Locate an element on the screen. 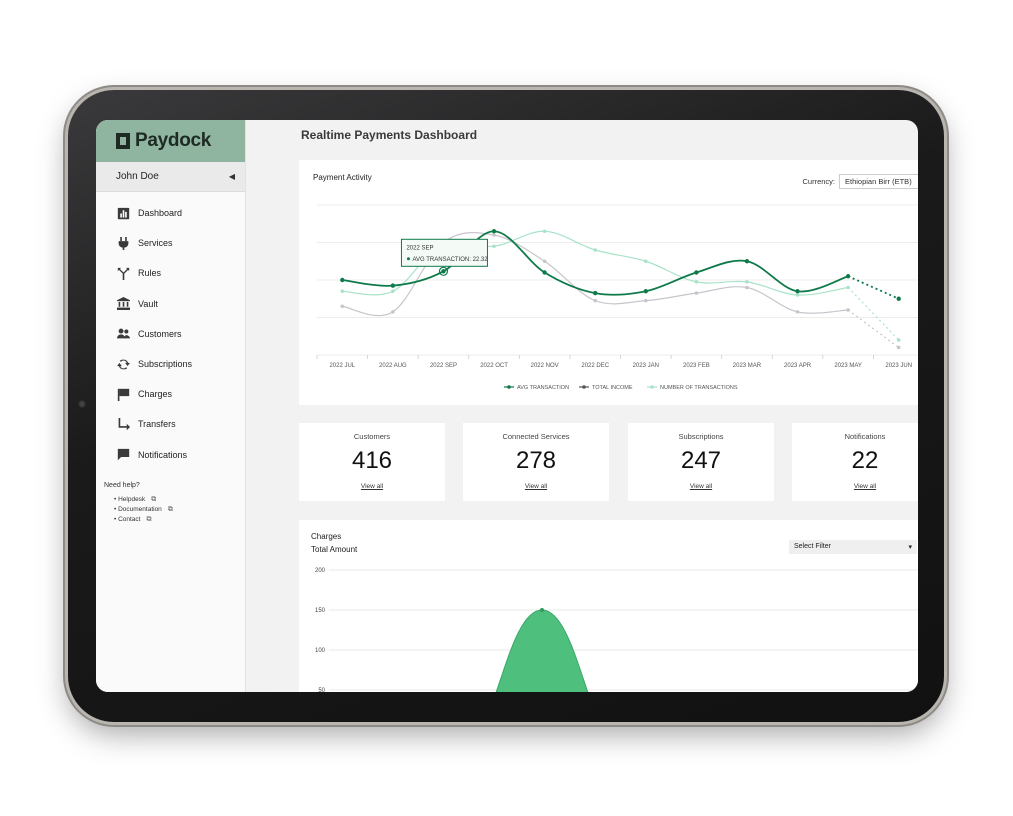  currency-control: Currency: Ethiopian Birr (ETB) ▾ is located at coordinates (860, 181).